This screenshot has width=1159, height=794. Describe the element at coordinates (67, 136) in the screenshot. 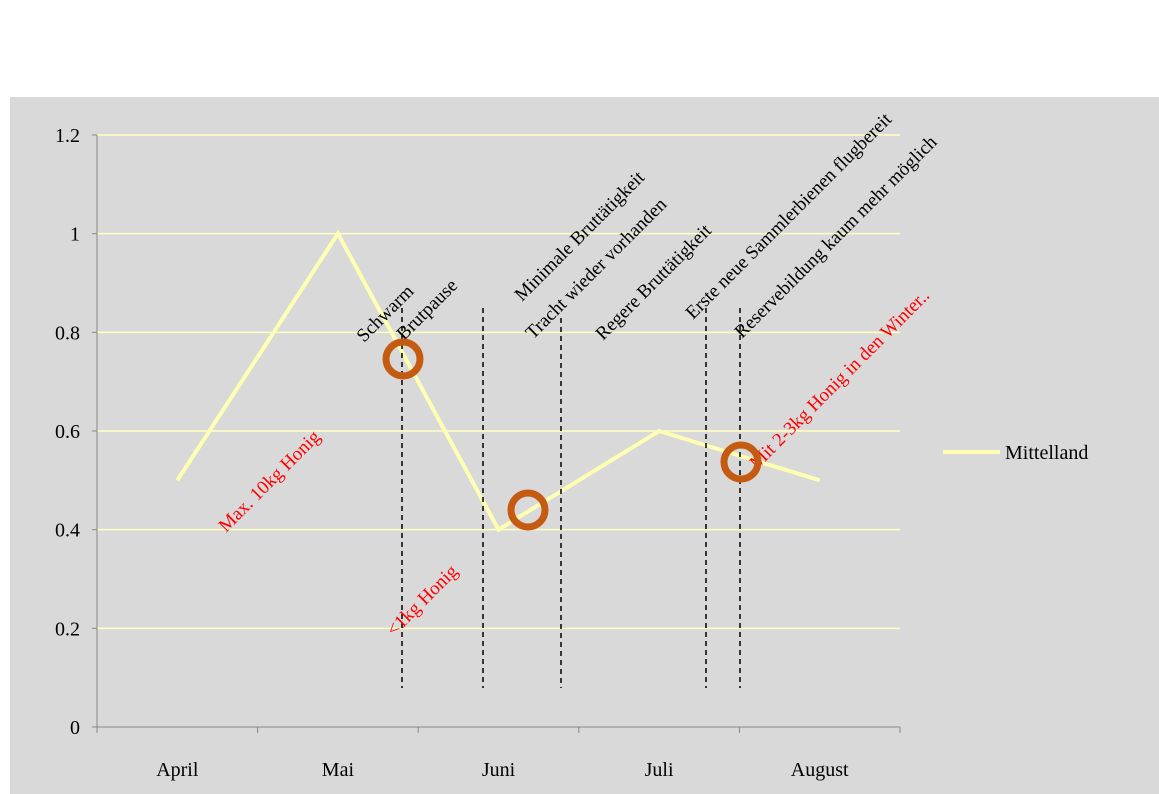

I see `y-tick-label: 1.2` at that location.